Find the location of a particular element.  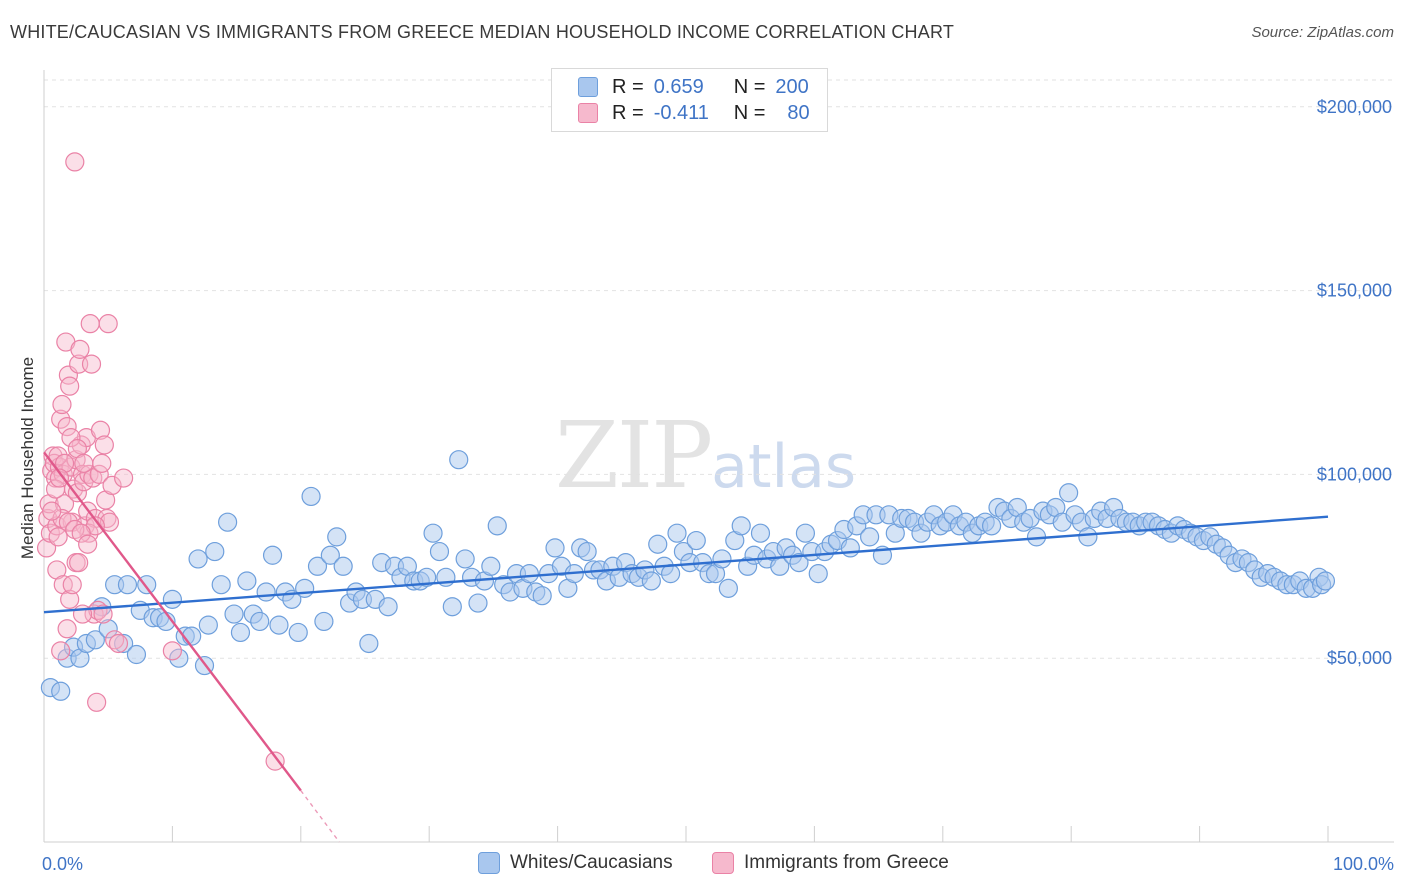

trend-line-whites is located at coordinates (686, 564).